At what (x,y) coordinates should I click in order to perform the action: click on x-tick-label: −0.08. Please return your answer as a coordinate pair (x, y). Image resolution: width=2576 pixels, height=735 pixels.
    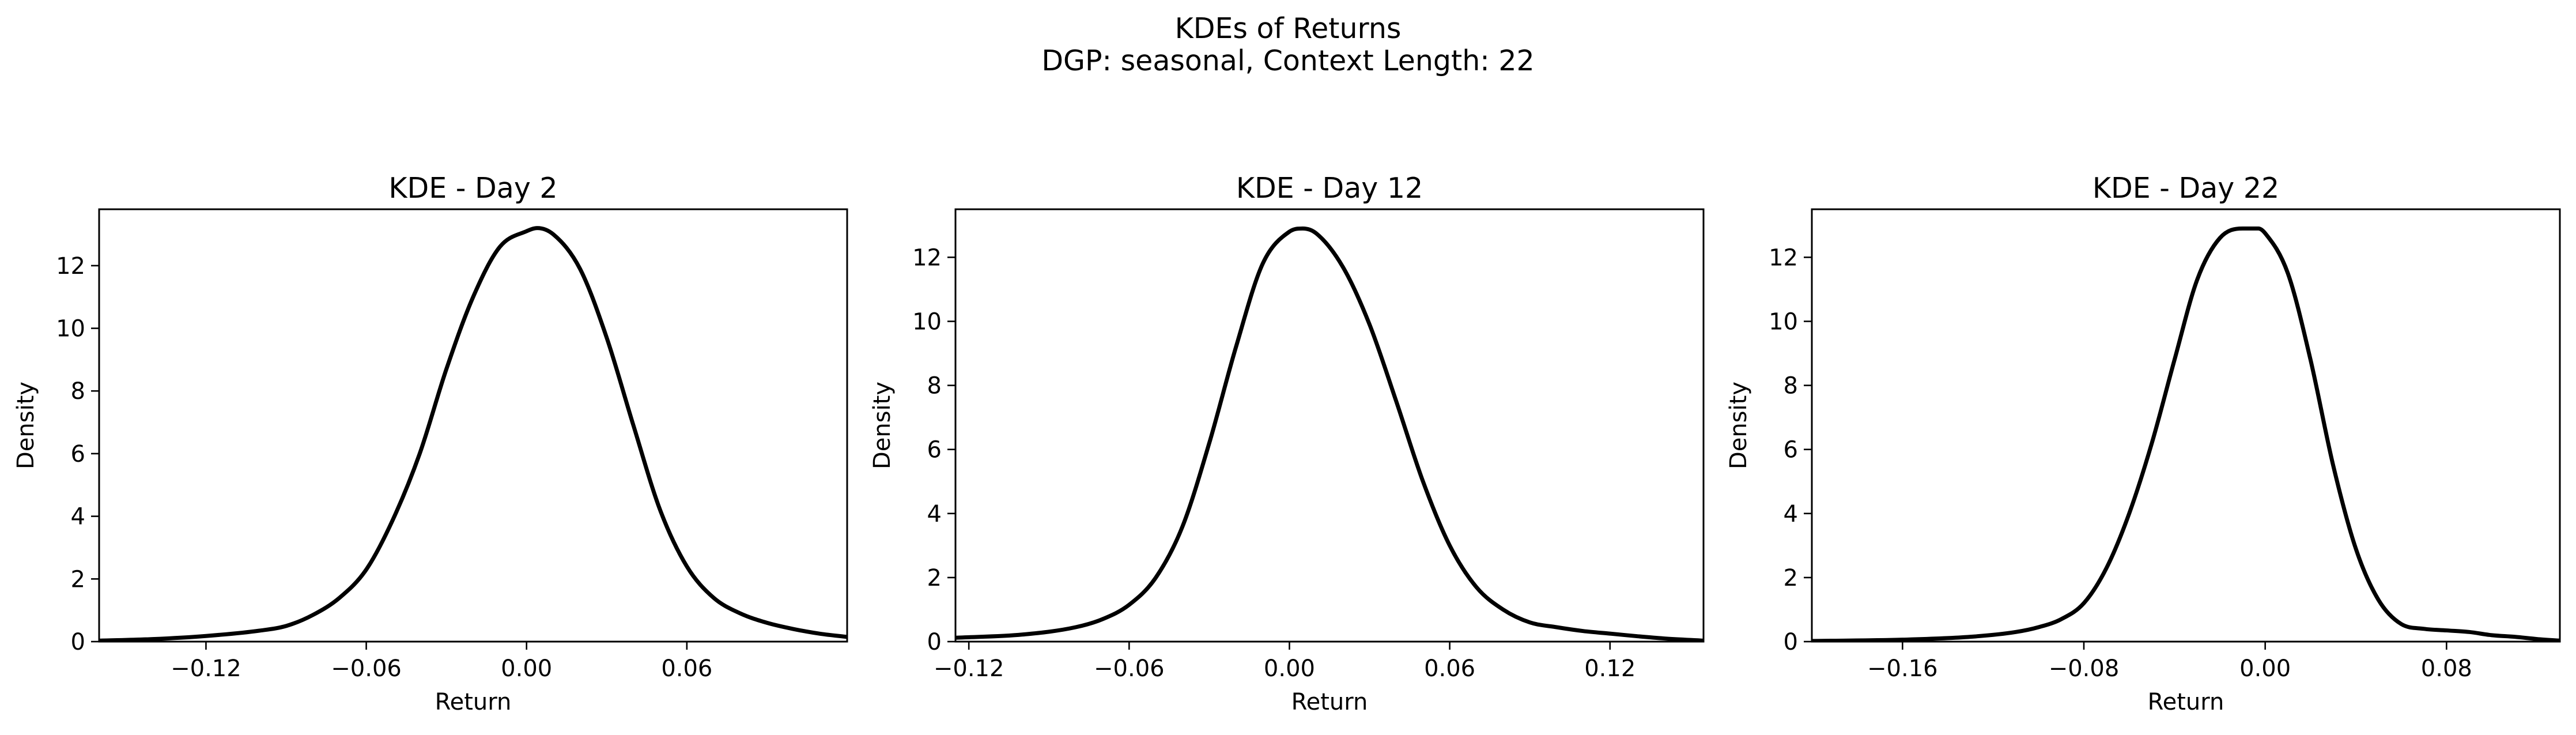
    Looking at the image, I should click on (2084, 668).